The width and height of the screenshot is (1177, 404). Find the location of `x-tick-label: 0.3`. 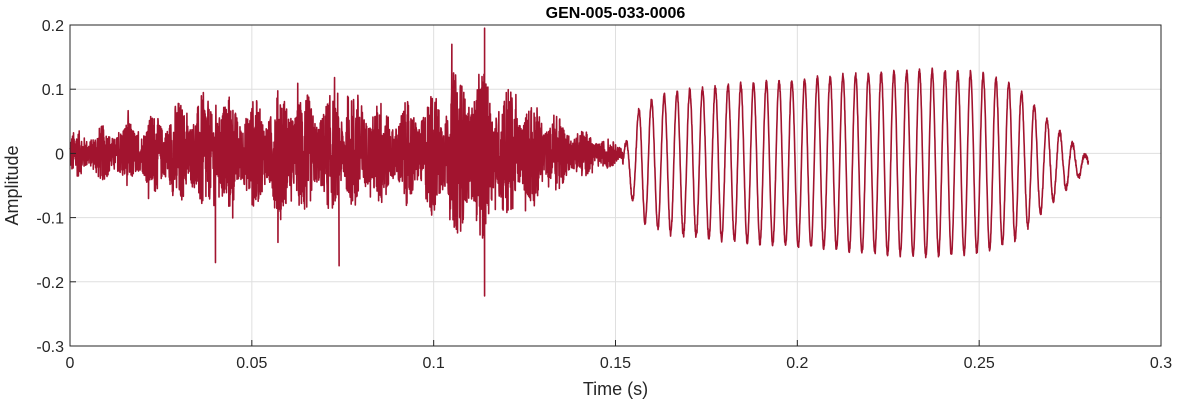

x-tick-label: 0.3 is located at coordinates (1161, 363).